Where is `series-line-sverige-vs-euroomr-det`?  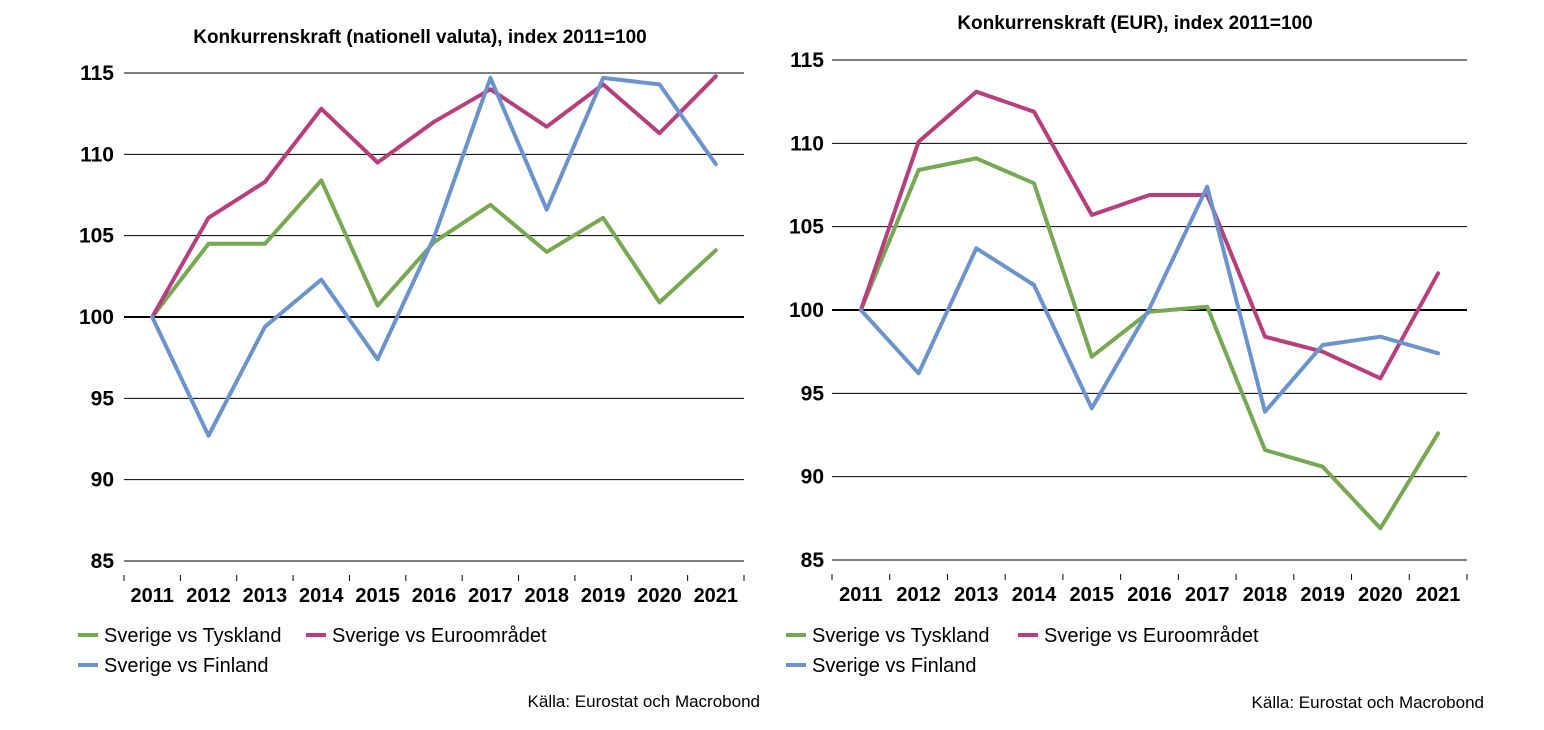 series-line-sverige-vs-euroomr-det is located at coordinates (434, 196).